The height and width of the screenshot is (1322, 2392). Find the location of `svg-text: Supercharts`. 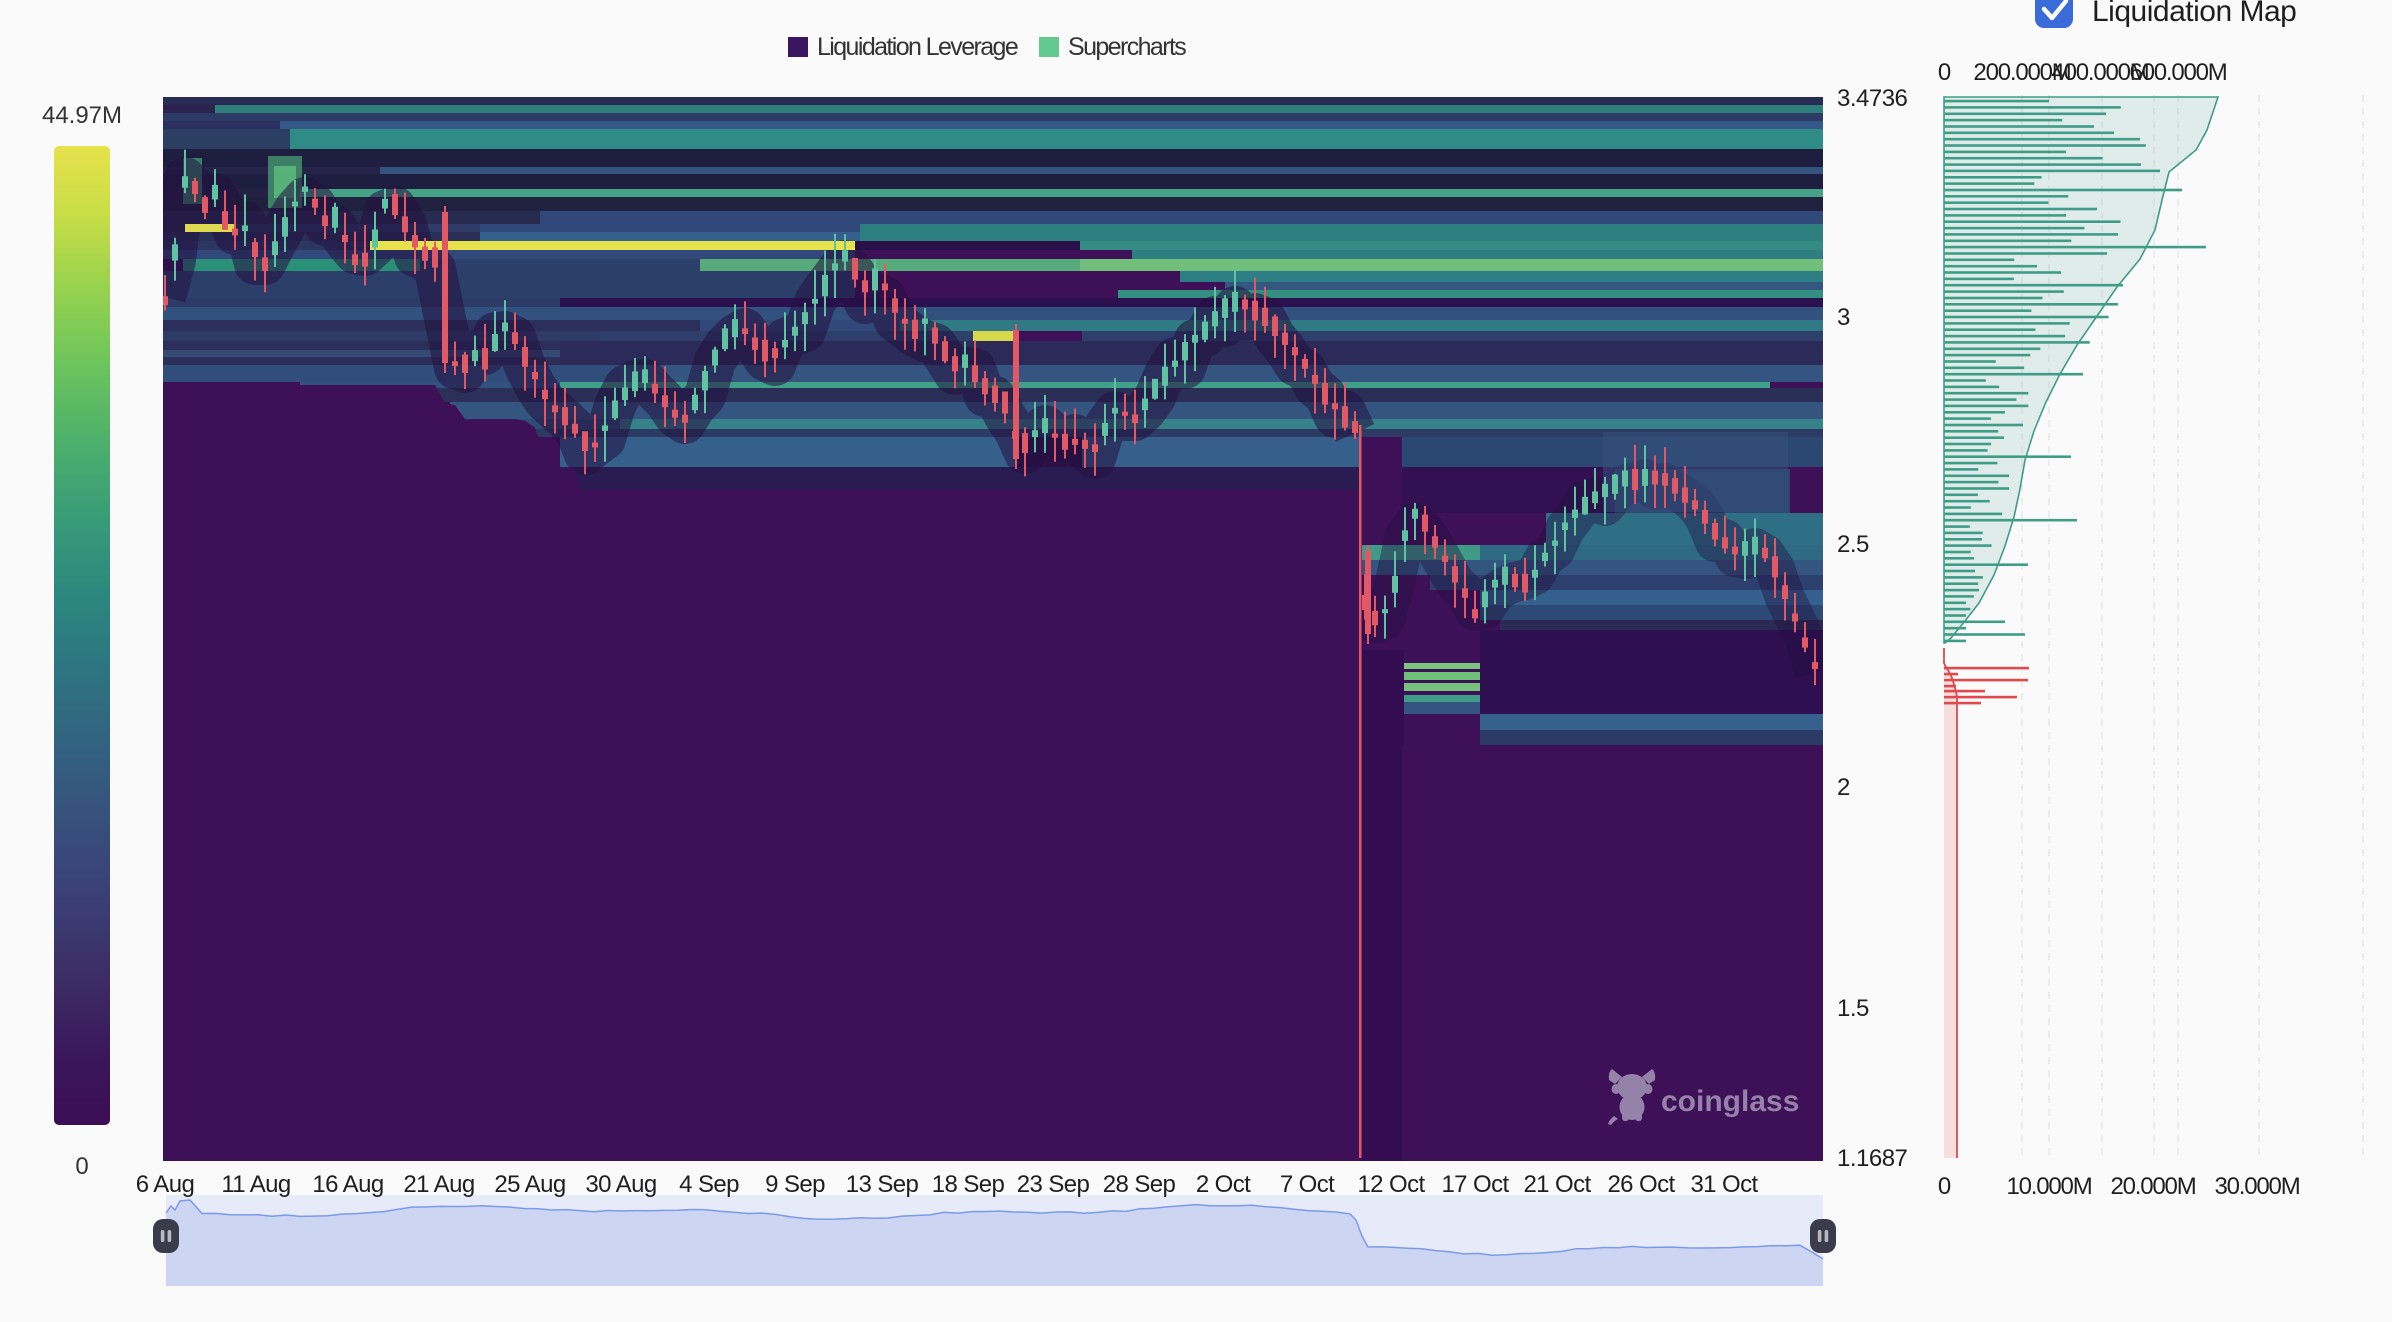

svg-text: Supercharts is located at coordinates (1127, 47).